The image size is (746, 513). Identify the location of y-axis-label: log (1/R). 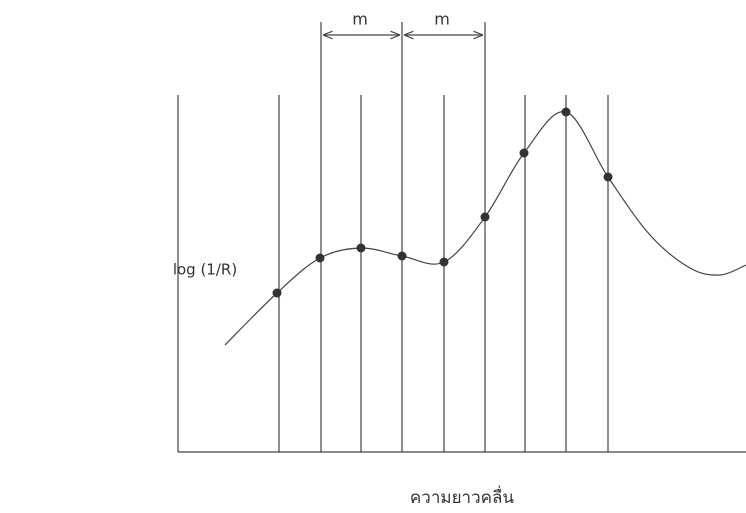
(205, 270).